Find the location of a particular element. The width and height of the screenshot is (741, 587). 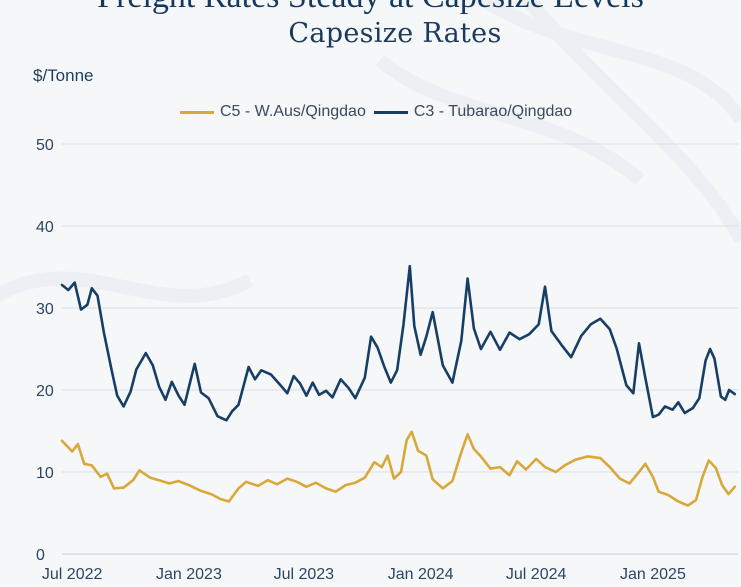

y-axis-label: $/Tonne is located at coordinates (63, 75).